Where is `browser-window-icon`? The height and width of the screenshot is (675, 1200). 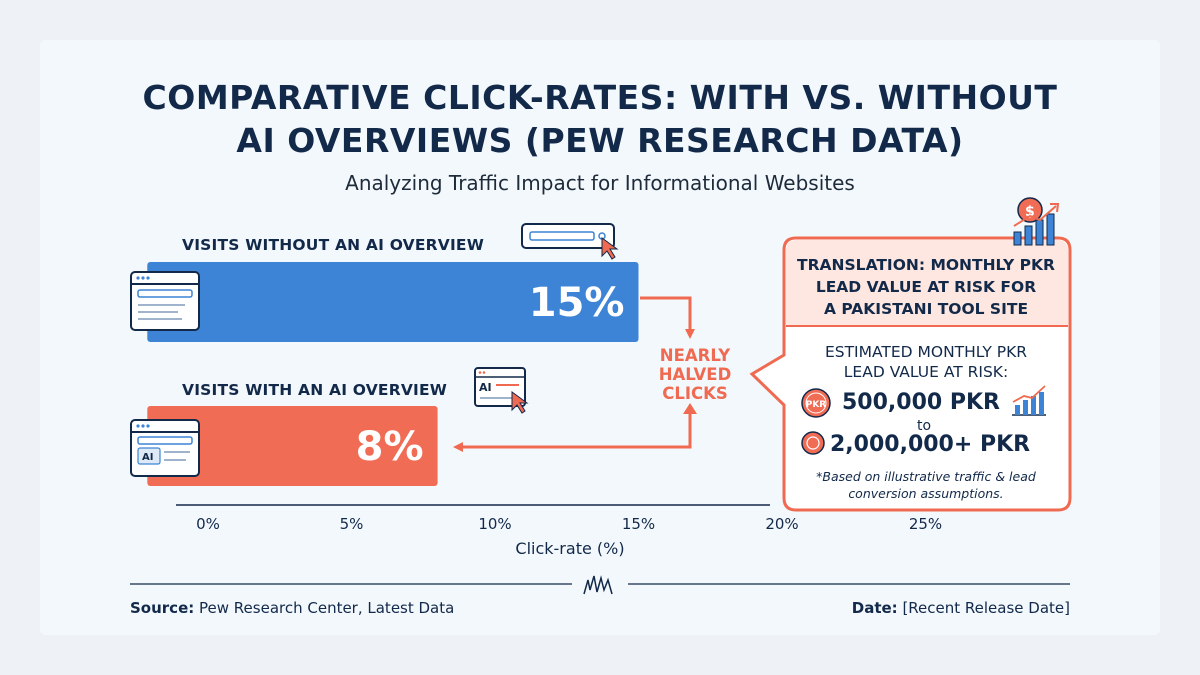 browser-window-icon is located at coordinates (165, 301).